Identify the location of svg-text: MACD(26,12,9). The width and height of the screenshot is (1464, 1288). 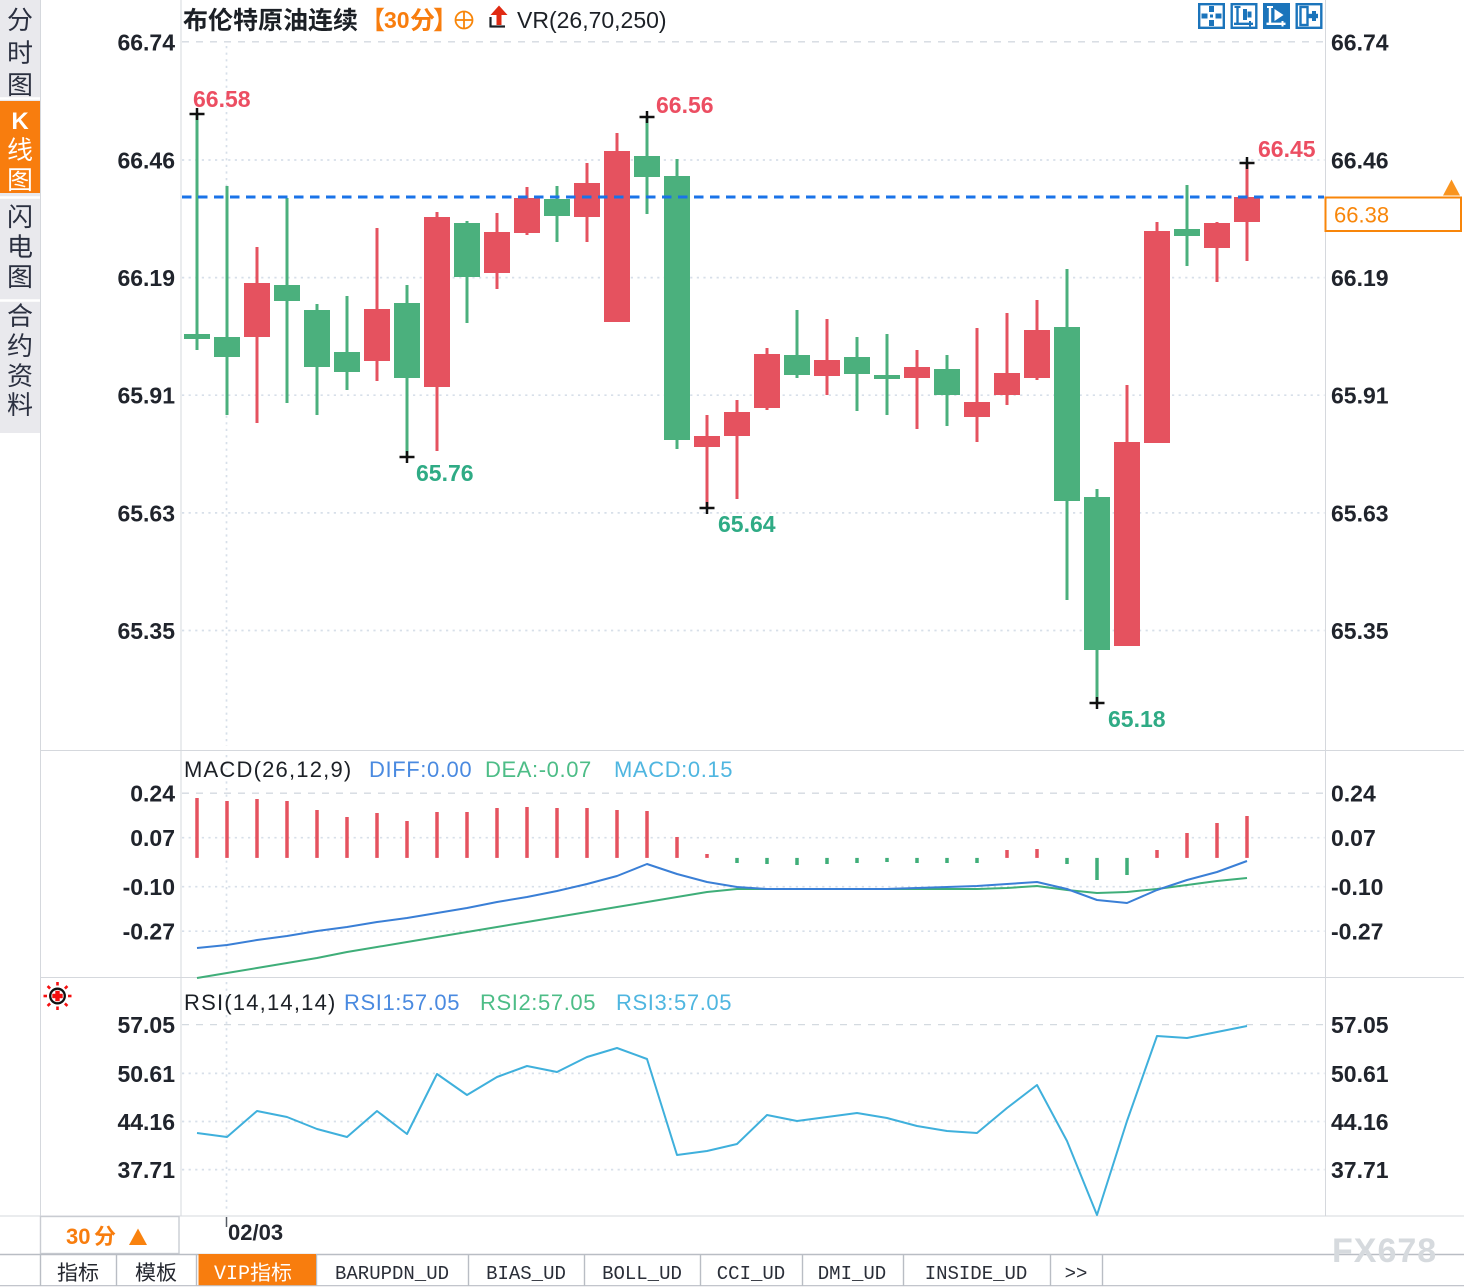
(268, 769).